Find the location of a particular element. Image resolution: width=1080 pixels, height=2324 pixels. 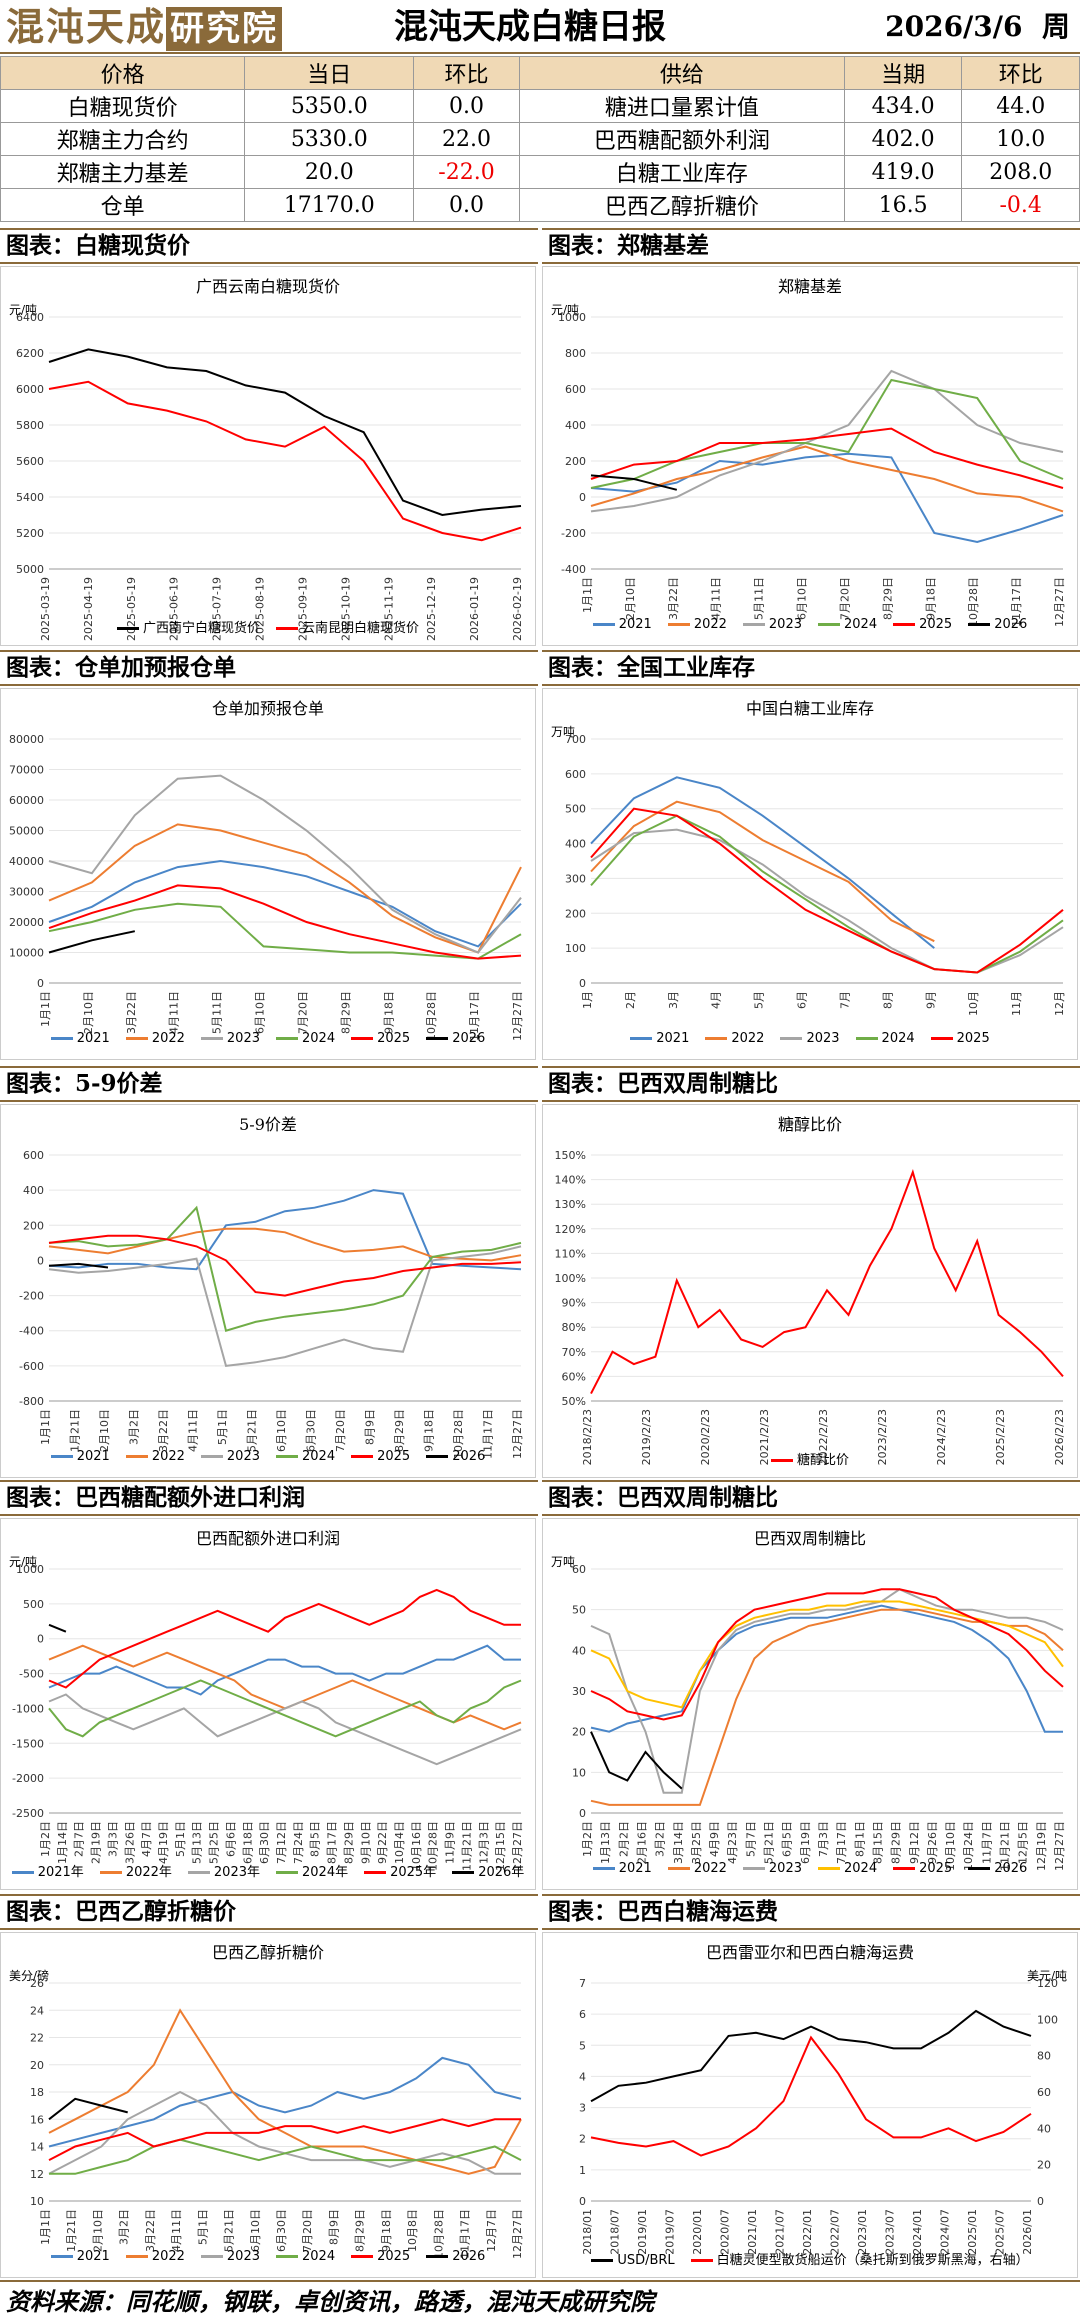

x-tick-label: 3月2日 is located at coordinates (124, 2227).